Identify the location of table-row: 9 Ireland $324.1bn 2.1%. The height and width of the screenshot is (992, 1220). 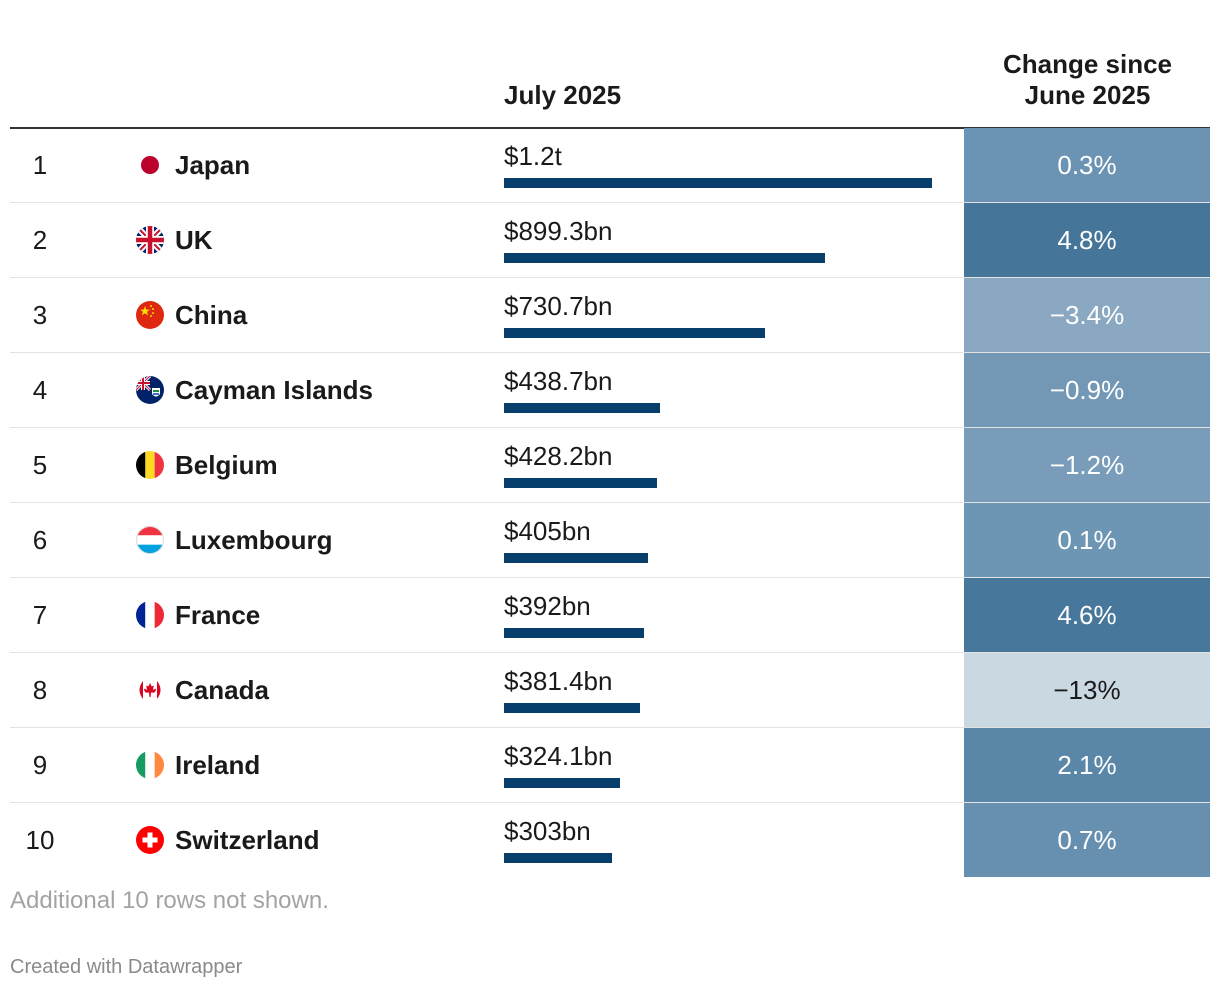
(610, 765).